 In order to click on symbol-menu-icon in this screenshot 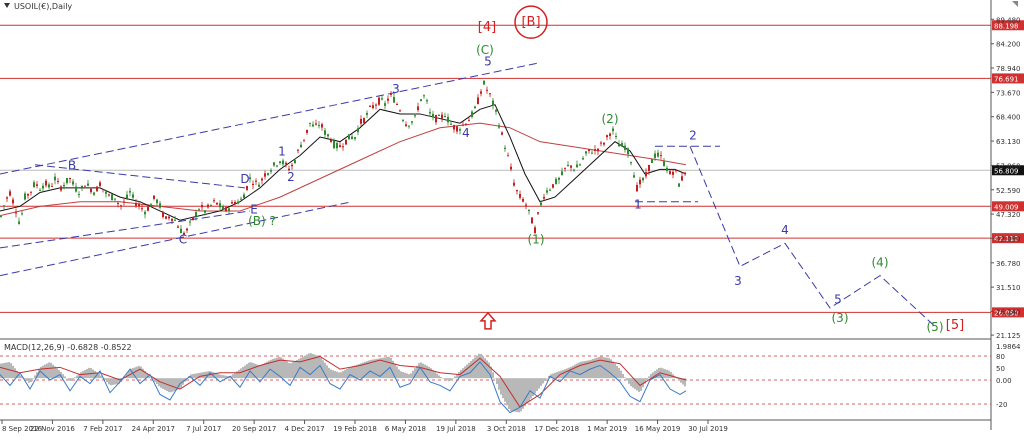, I will do `click(7, 5)`.